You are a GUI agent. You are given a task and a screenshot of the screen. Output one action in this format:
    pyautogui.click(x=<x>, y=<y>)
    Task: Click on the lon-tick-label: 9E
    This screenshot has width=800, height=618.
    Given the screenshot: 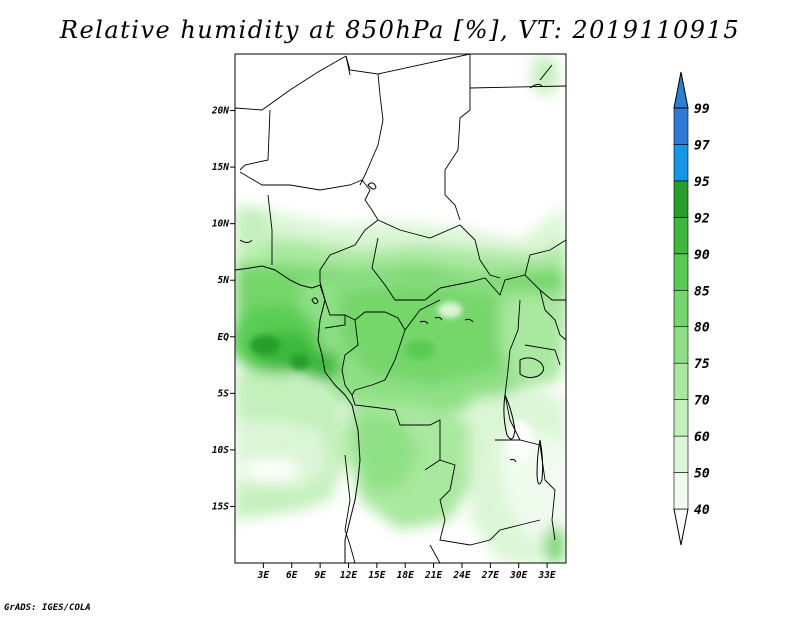 What is the action you would take?
    pyautogui.click(x=320, y=575)
    